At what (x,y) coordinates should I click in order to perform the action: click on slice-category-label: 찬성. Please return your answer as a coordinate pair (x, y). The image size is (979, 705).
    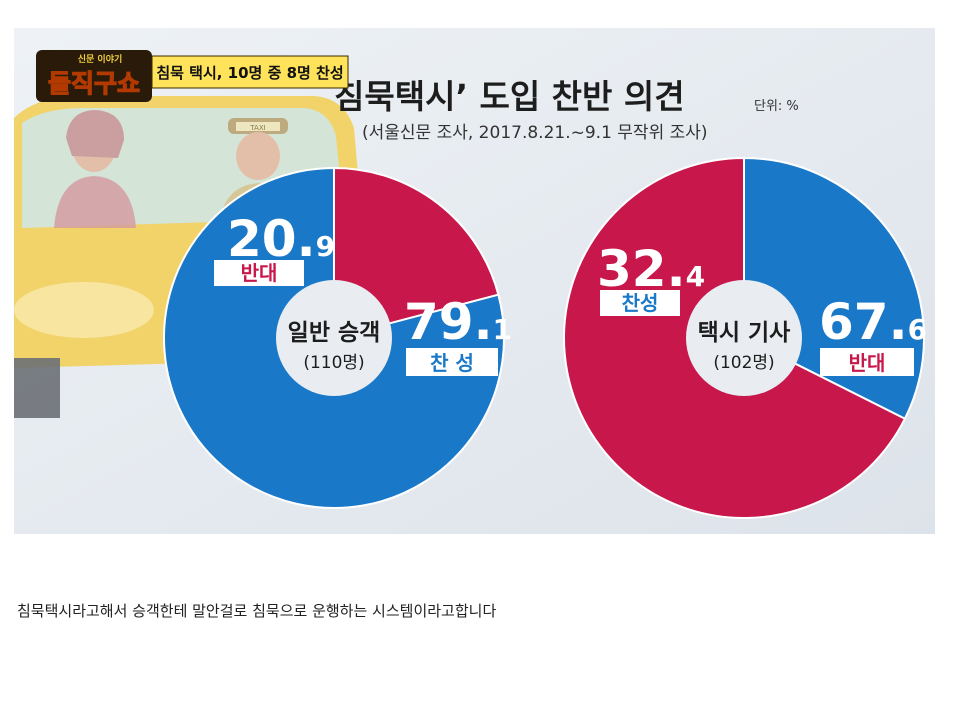
    Looking at the image, I should click on (640, 303).